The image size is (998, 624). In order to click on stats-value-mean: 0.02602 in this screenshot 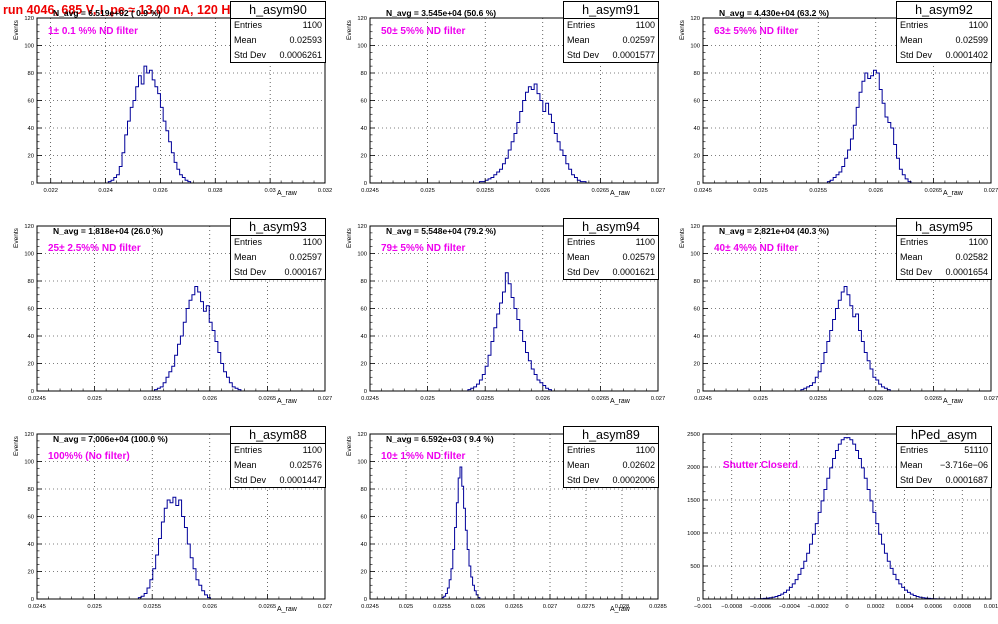, I will do `click(638, 465)`.